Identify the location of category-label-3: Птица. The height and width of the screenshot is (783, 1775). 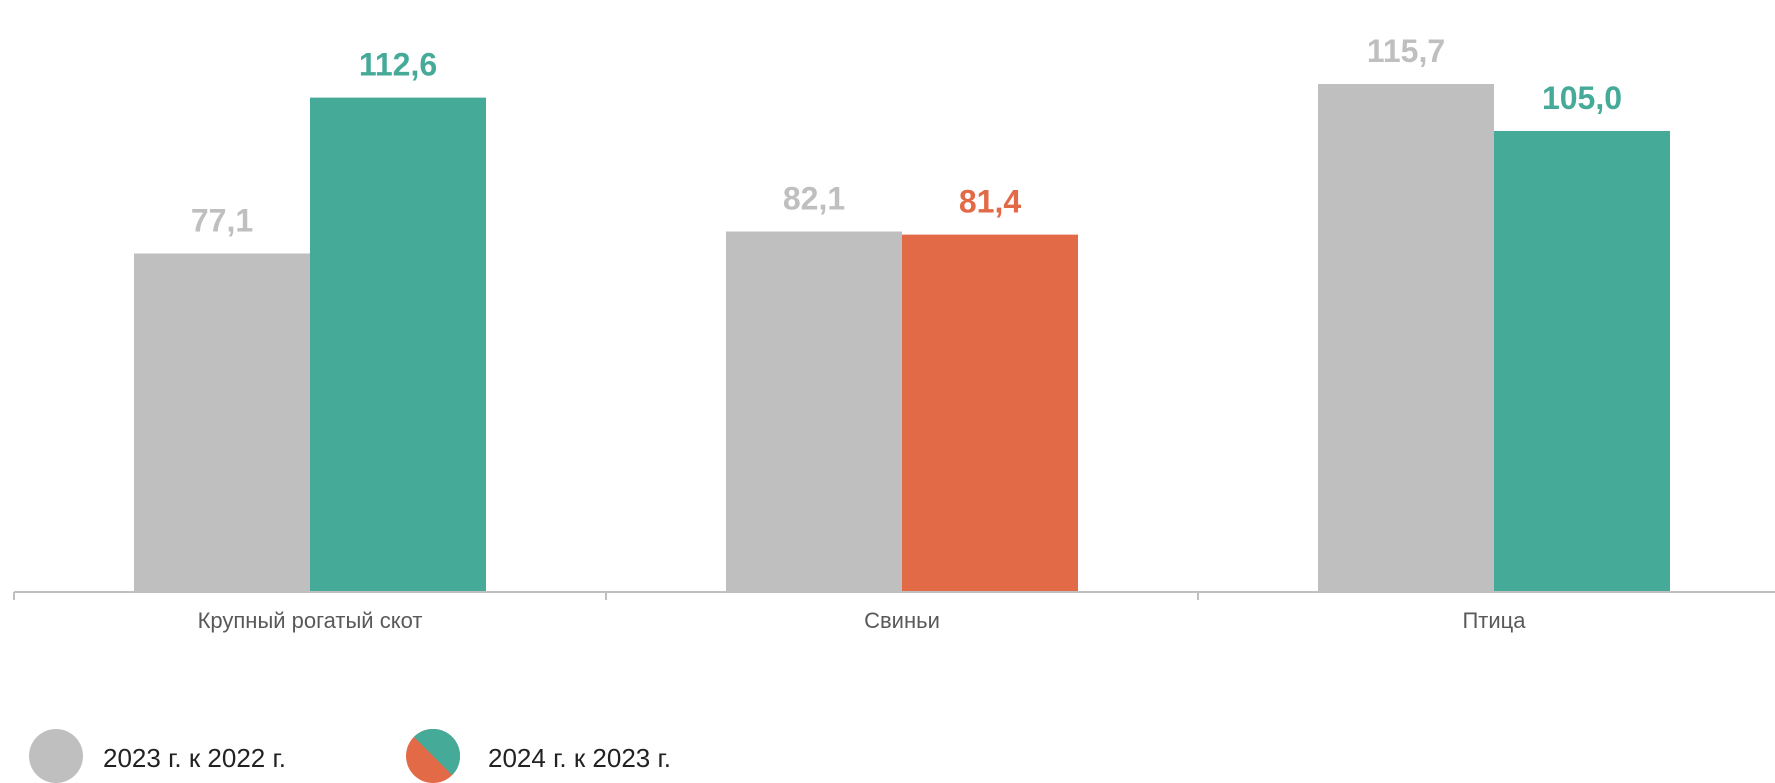
(1494, 620).